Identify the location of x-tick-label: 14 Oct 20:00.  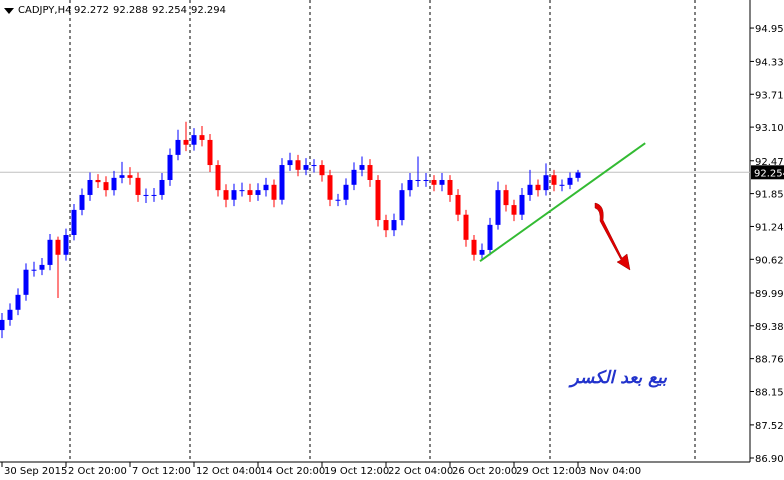
(292, 471).